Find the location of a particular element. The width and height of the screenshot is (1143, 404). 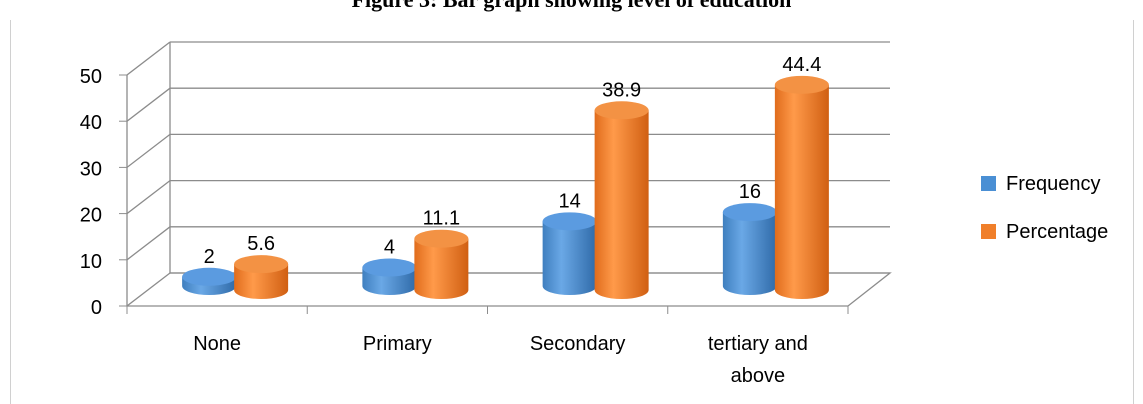

x-category-label: tertiary and is located at coordinates (758, 344).